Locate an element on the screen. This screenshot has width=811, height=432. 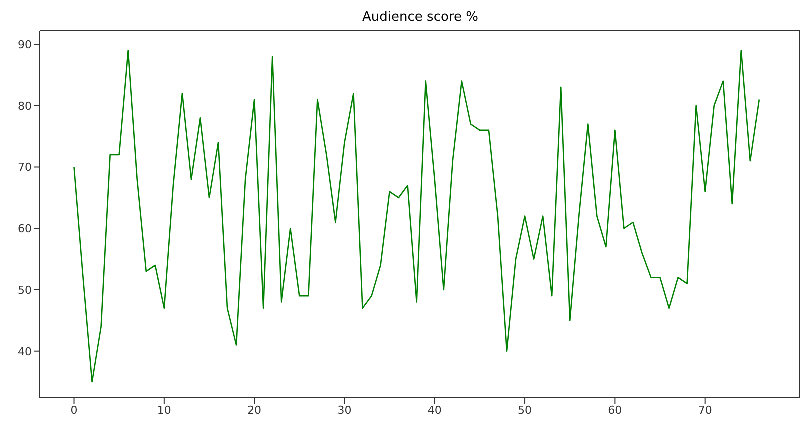
y-tick-label: 90 is located at coordinates (25, 45).